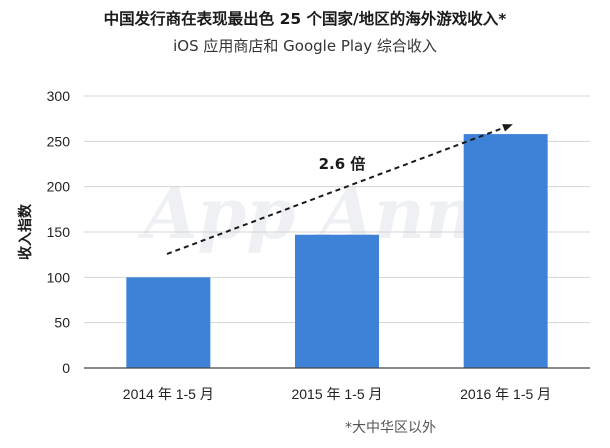 This screenshot has width=610, height=448. I want to click on x-tick-label: 2015 年 1-5 月, so click(336, 394).